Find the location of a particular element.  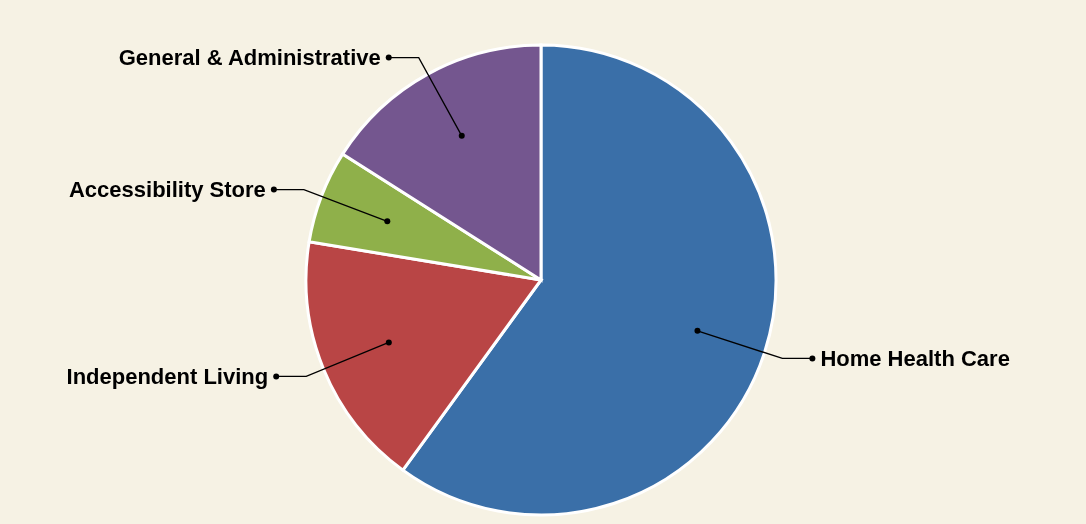

slice-label: General & Administrative is located at coordinates (249, 58).